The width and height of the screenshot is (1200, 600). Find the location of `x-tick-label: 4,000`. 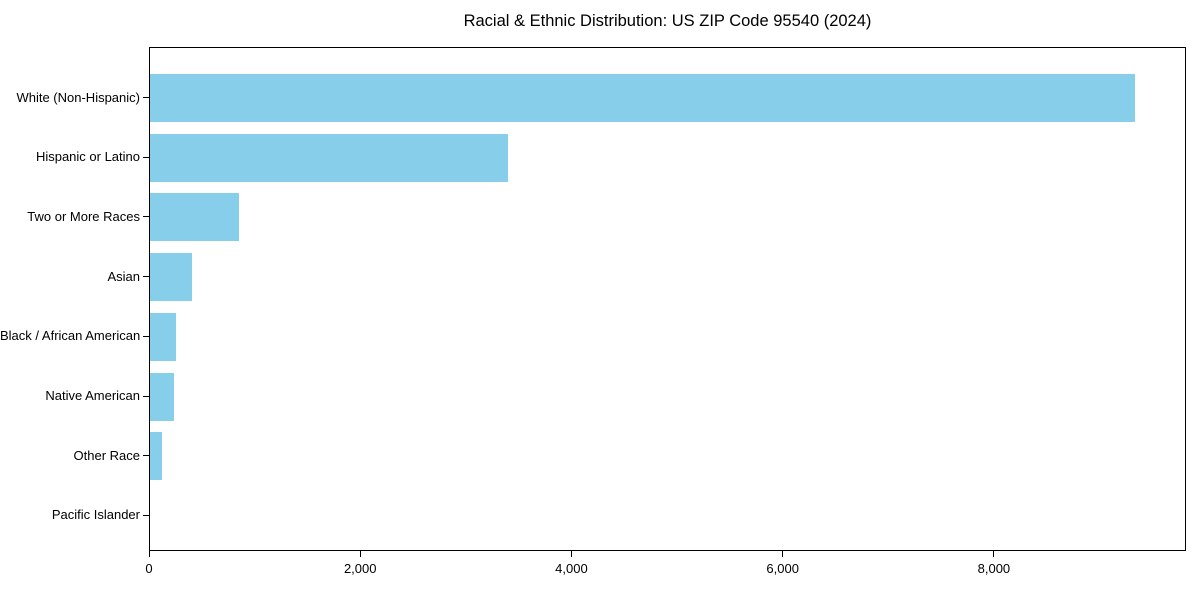

x-tick-label: 4,000 is located at coordinates (571, 568).